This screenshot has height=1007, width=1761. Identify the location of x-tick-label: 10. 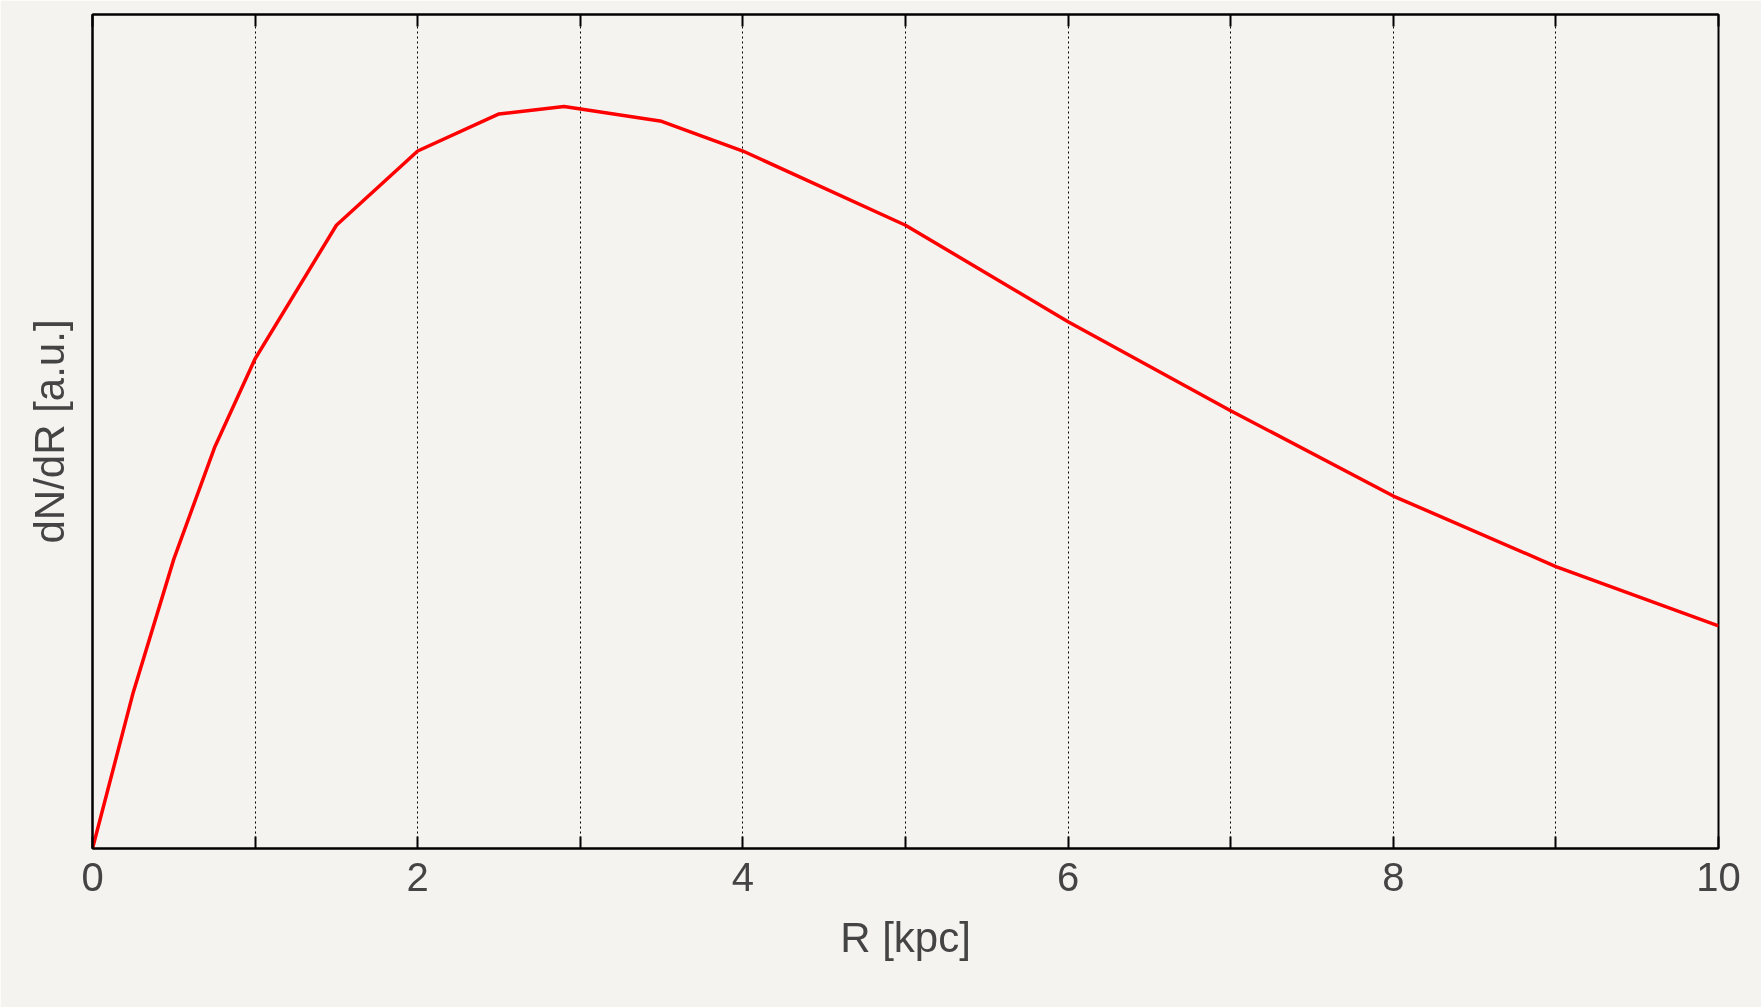
(1718, 876).